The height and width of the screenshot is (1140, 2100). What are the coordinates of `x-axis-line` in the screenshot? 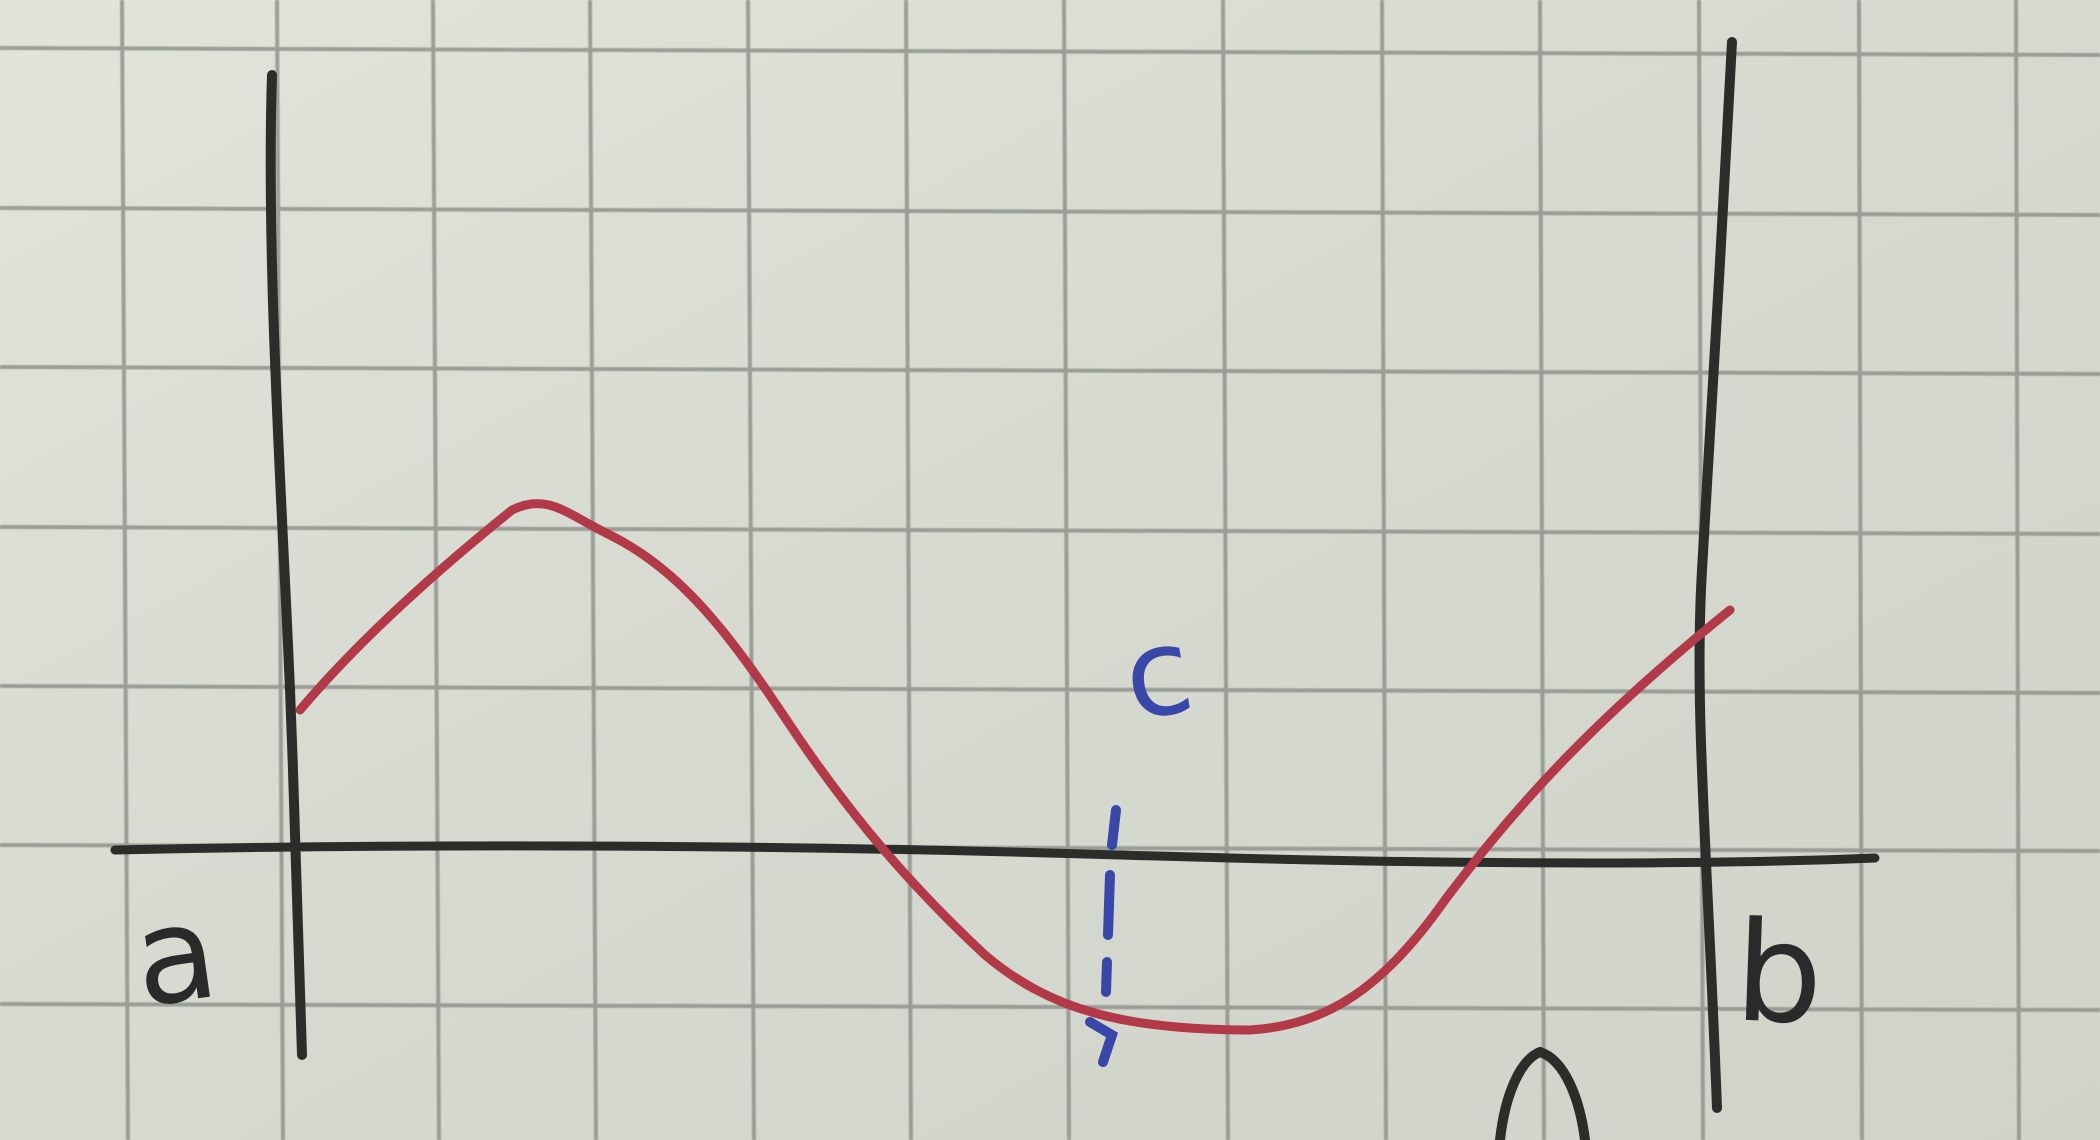 It's located at (995, 854).